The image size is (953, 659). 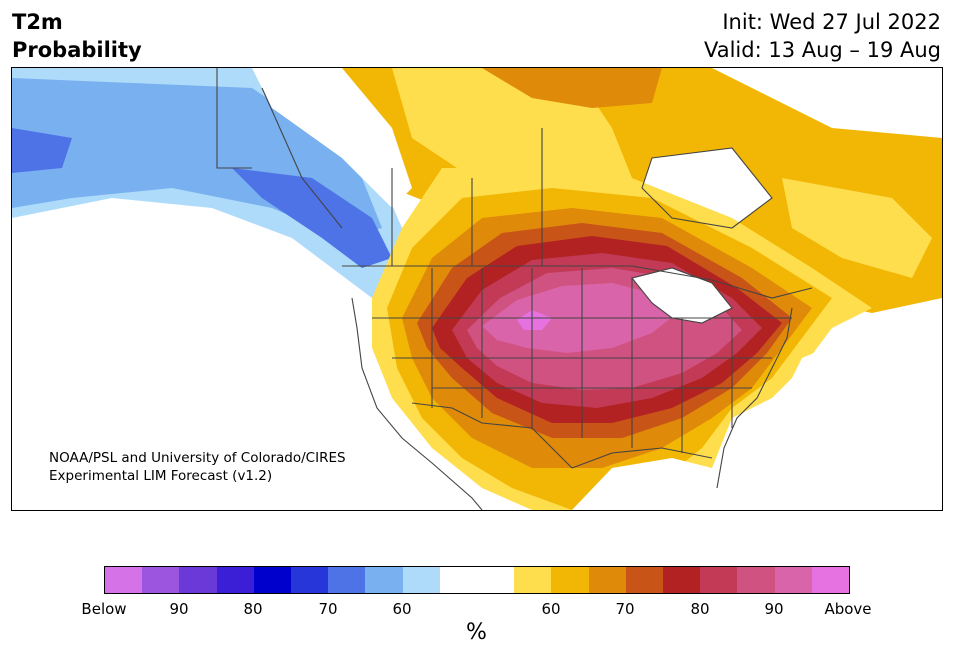 I want to click on colorbar-label-below: Below, so click(x=104, y=609).